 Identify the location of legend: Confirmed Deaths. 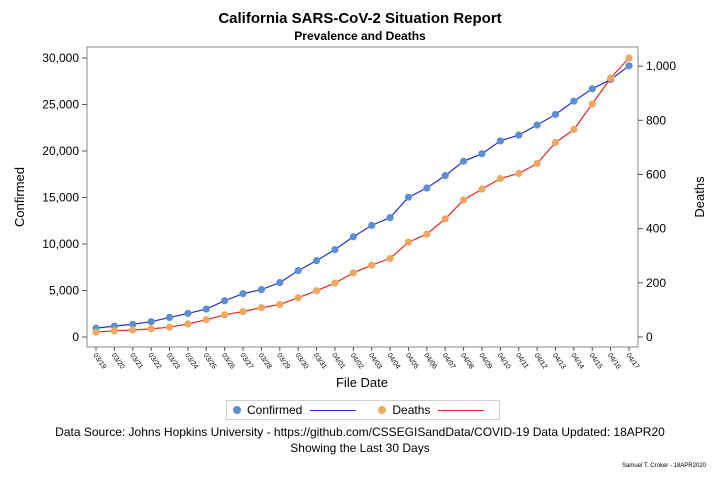
(363, 410).